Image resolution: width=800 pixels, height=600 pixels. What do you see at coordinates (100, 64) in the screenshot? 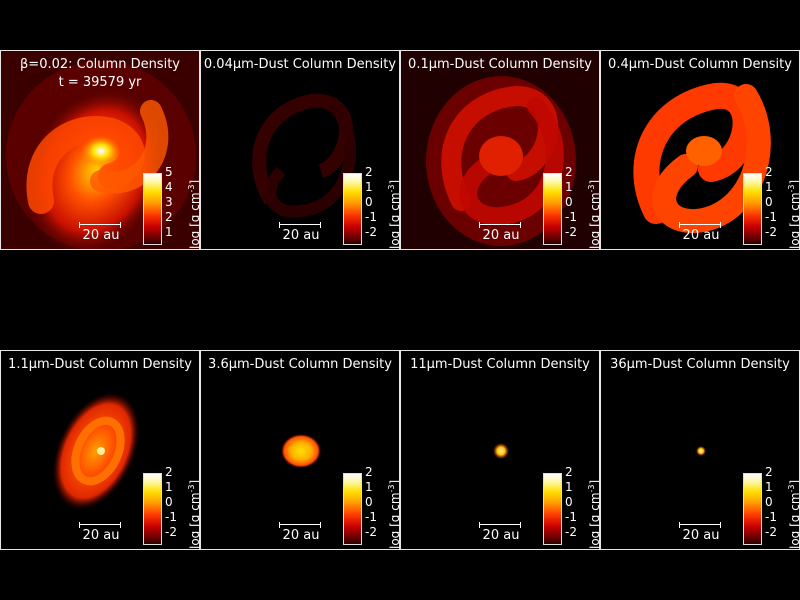
I see `panel-title: β=0.02: Column Density` at bounding box center [100, 64].